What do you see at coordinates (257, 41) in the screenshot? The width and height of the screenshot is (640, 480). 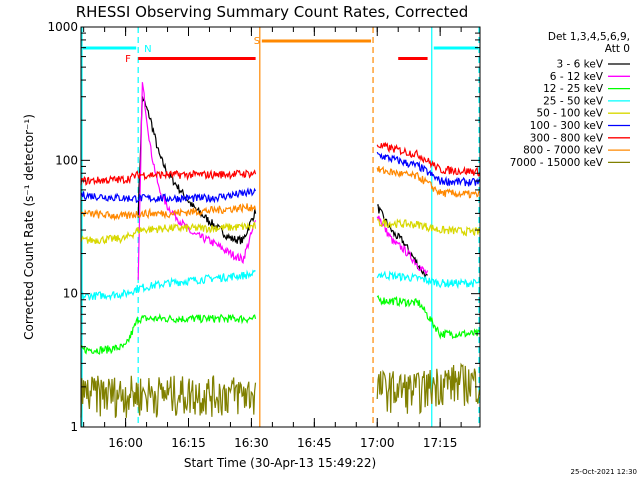 I see `saa-label: S` at bounding box center [257, 41].